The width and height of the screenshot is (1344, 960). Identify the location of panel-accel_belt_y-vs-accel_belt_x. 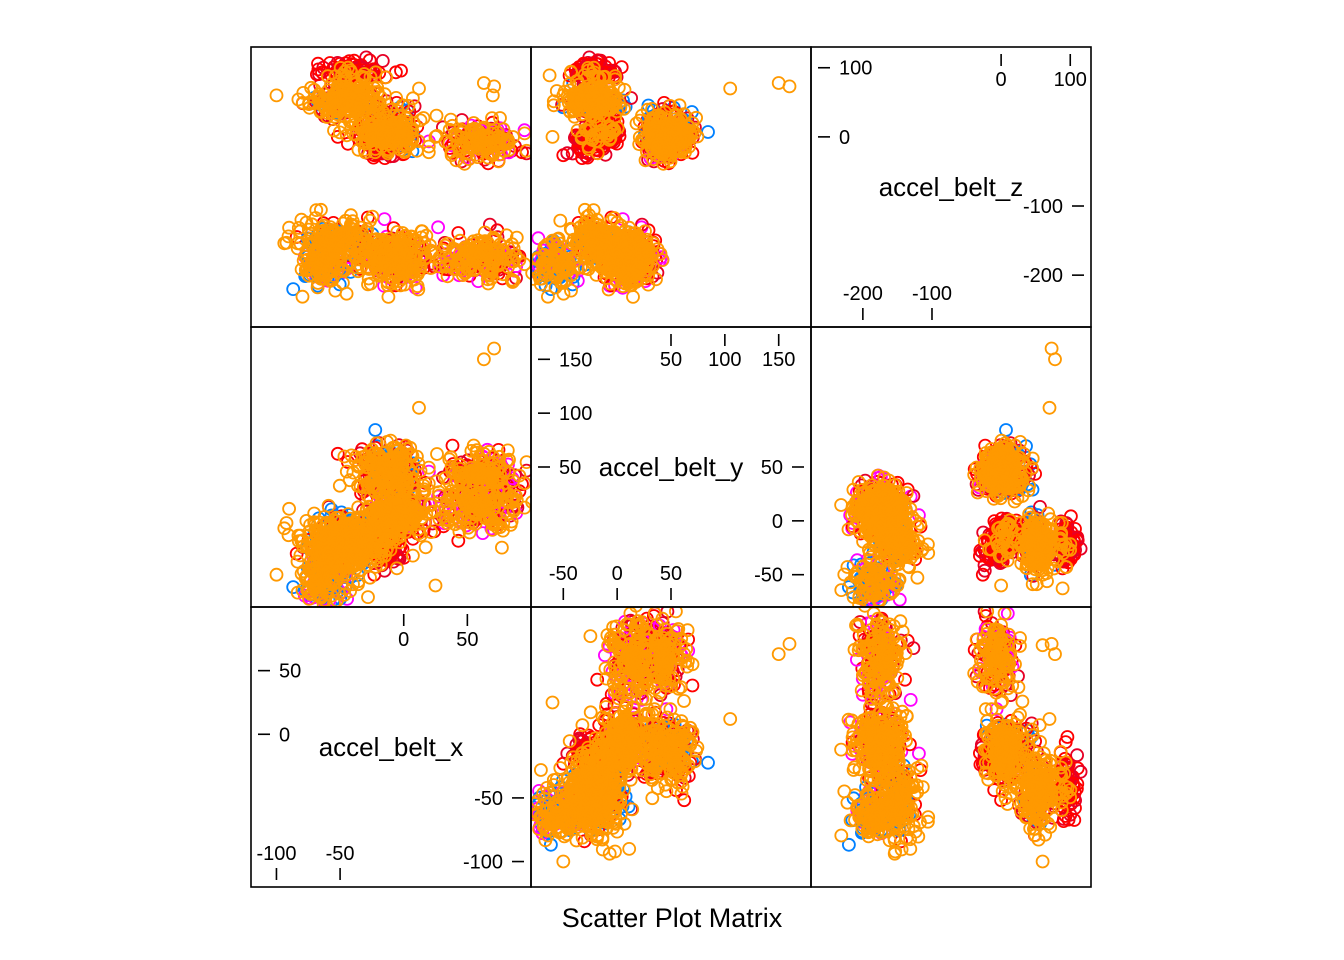
(664, 738).